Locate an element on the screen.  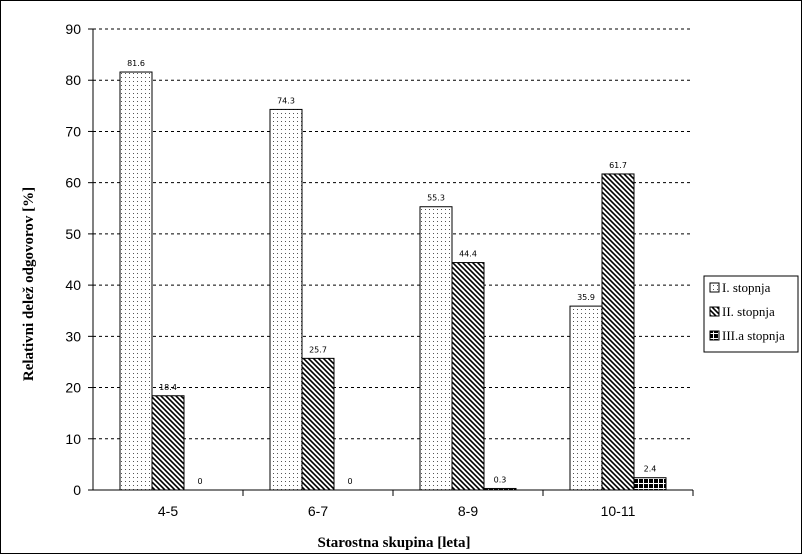
legend: I. stopnja II. stopnja III.a stopnja is located at coordinates (751, 314).